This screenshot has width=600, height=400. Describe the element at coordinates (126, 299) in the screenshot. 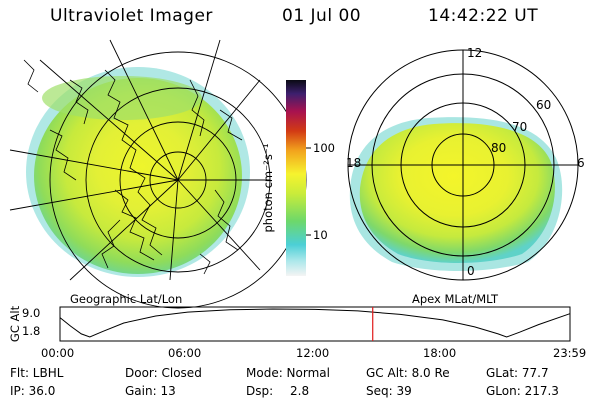

I see `left-panel-caption: Geographic Lat/Lon` at that location.